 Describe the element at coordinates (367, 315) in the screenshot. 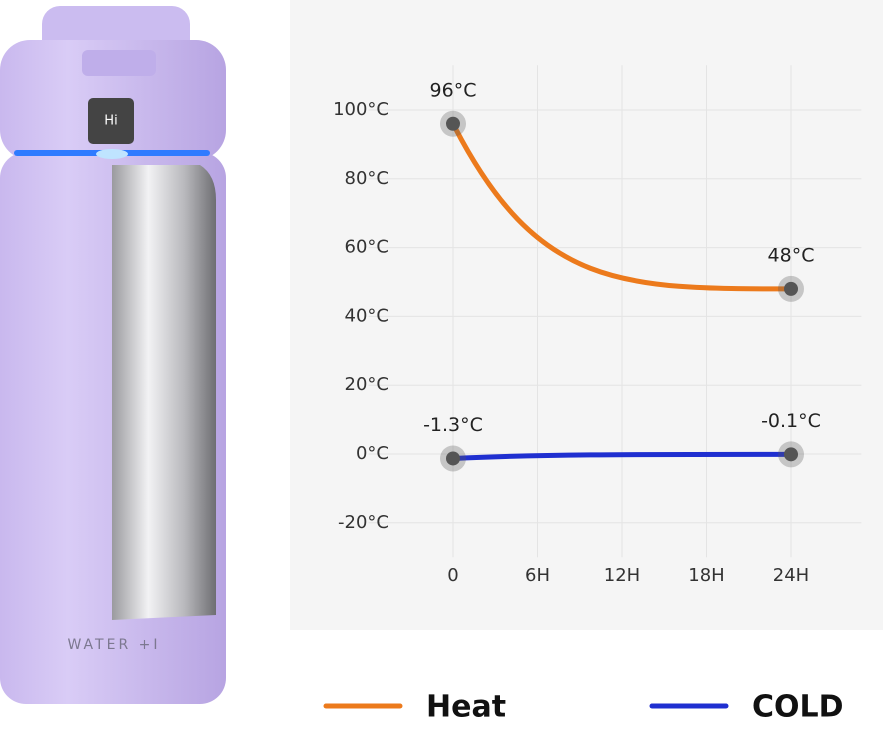

I see `y-tick-label: 40°C` at that location.